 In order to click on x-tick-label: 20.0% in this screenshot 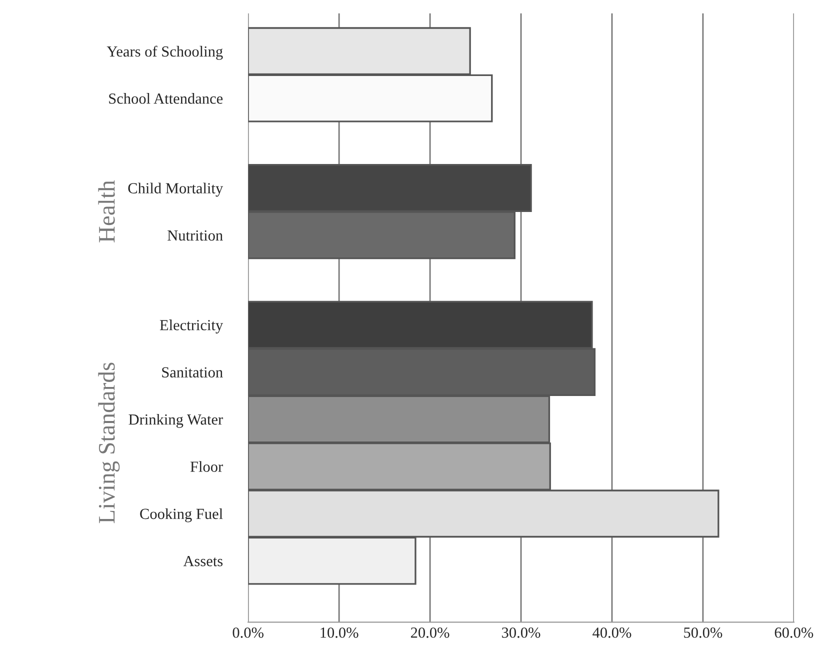, I will do `click(430, 632)`.